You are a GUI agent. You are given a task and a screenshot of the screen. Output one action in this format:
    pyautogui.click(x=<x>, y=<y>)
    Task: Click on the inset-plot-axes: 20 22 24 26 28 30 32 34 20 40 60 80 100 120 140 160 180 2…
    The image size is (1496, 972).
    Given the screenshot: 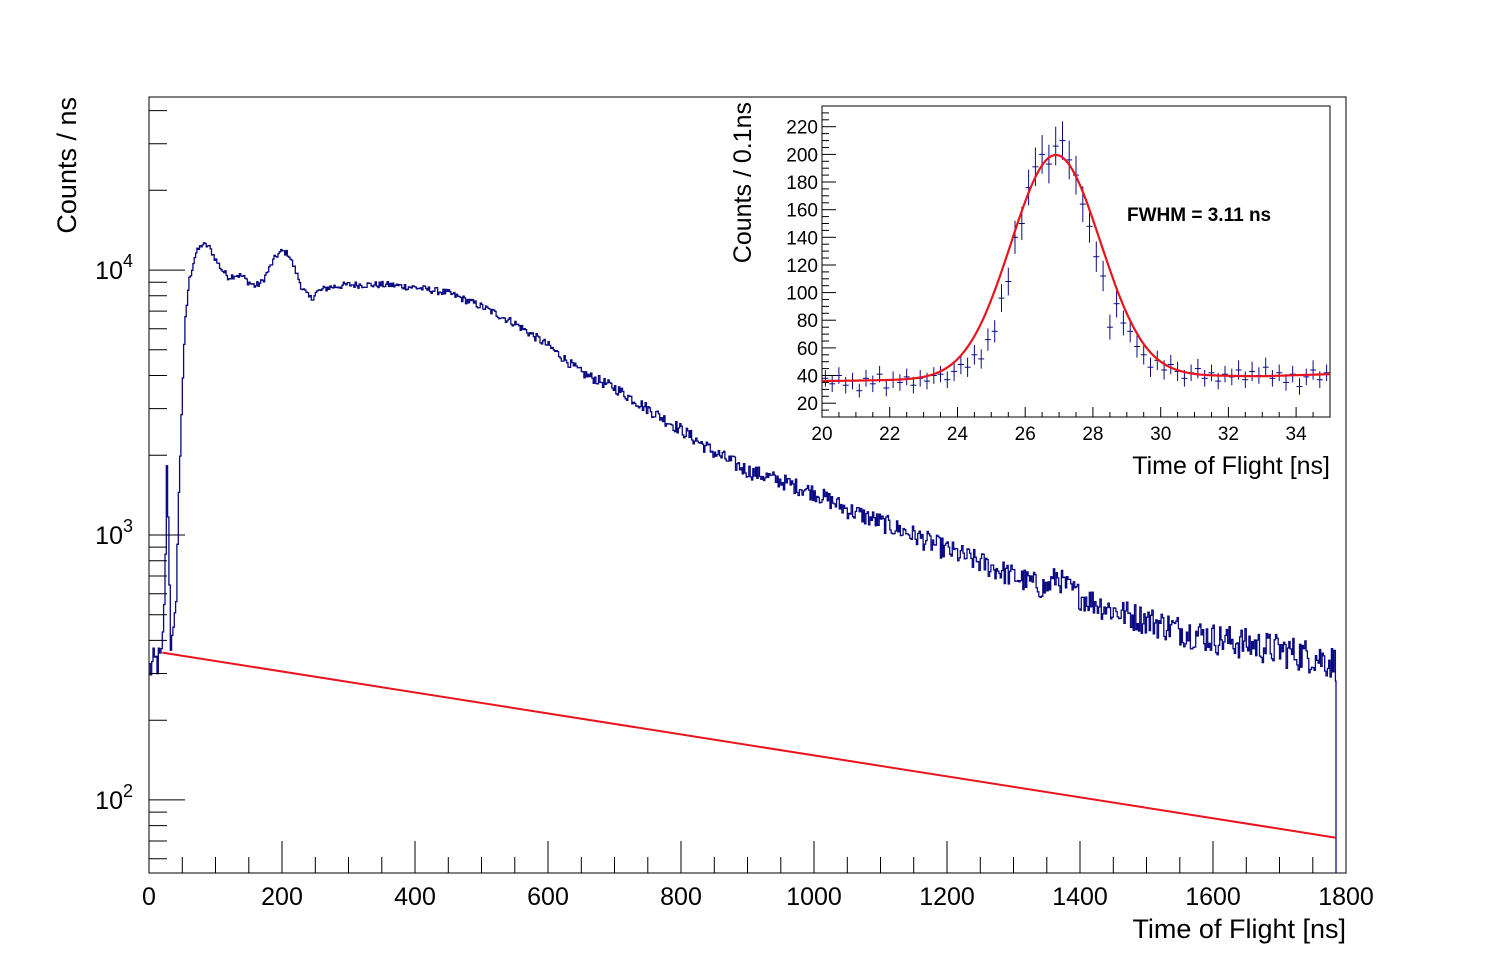 What is the action you would take?
    pyautogui.click(x=1058, y=275)
    